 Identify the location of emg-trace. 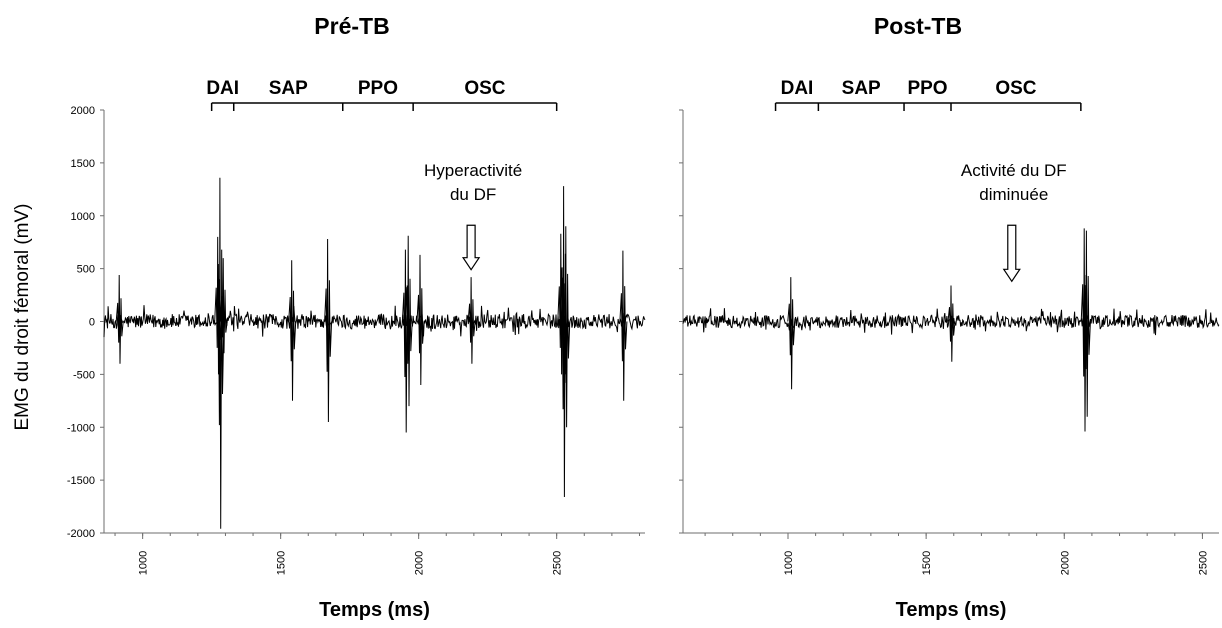
(374, 321).